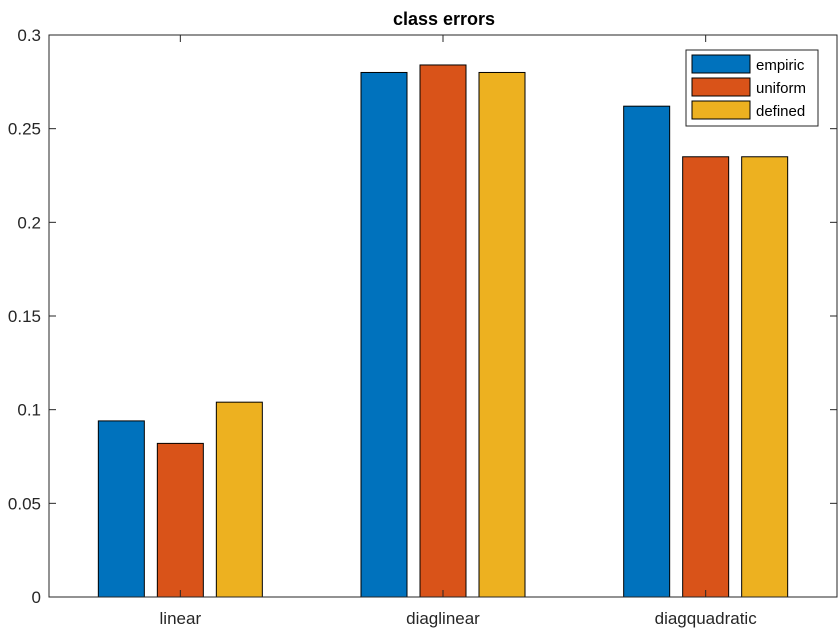 The image size is (840, 630). What do you see at coordinates (24, 503) in the screenshot?
I see `ytick-label: 0.05` at bounding box center [24, 503].